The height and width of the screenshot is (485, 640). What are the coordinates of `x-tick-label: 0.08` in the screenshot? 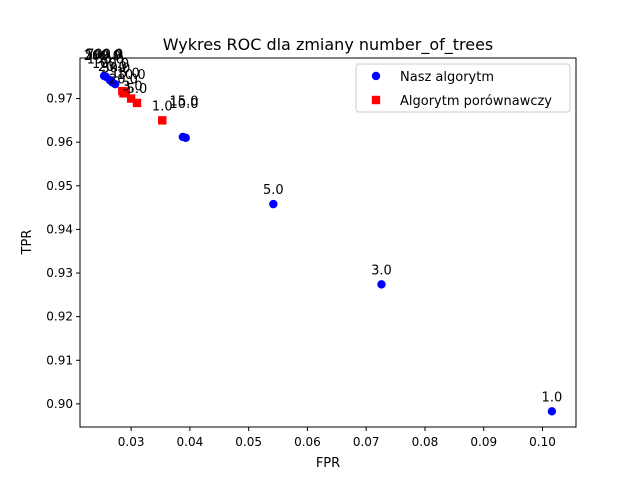 It's located at (425, 442).